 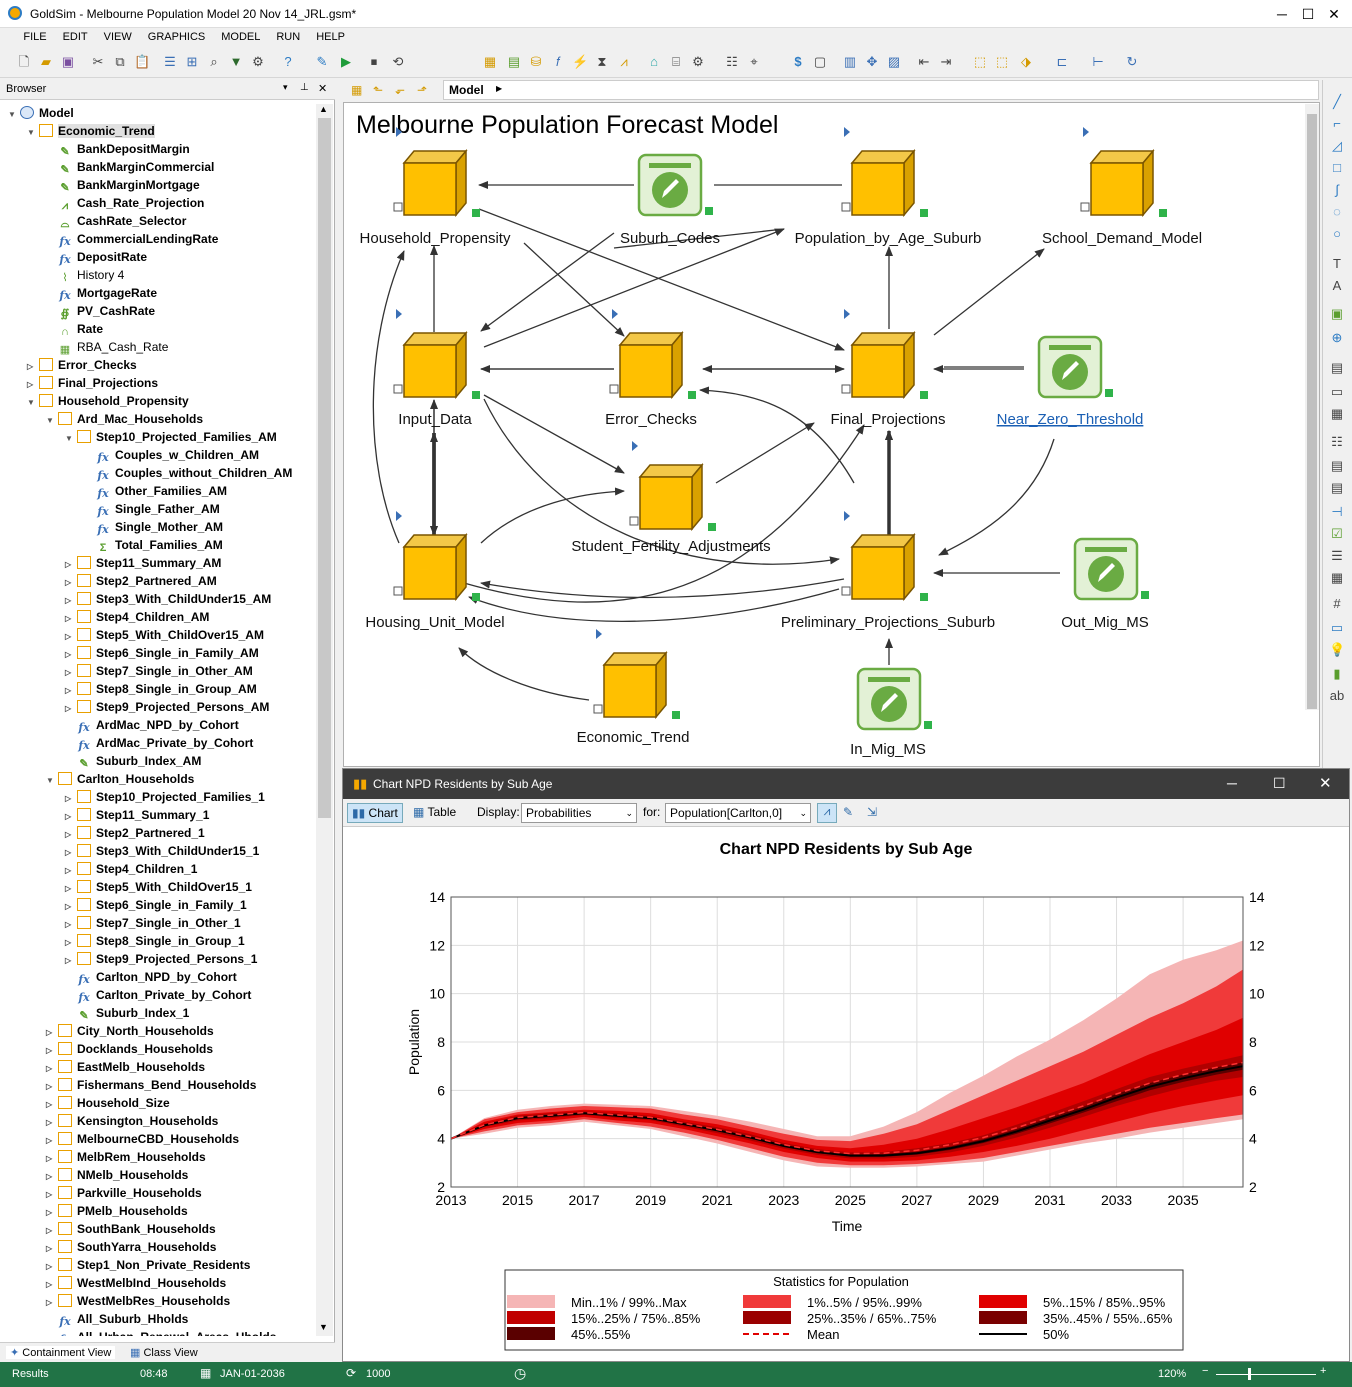 I want to click on tree-item: ▷ Fishermans_Bend_Households, so click(x=151, y=1085).